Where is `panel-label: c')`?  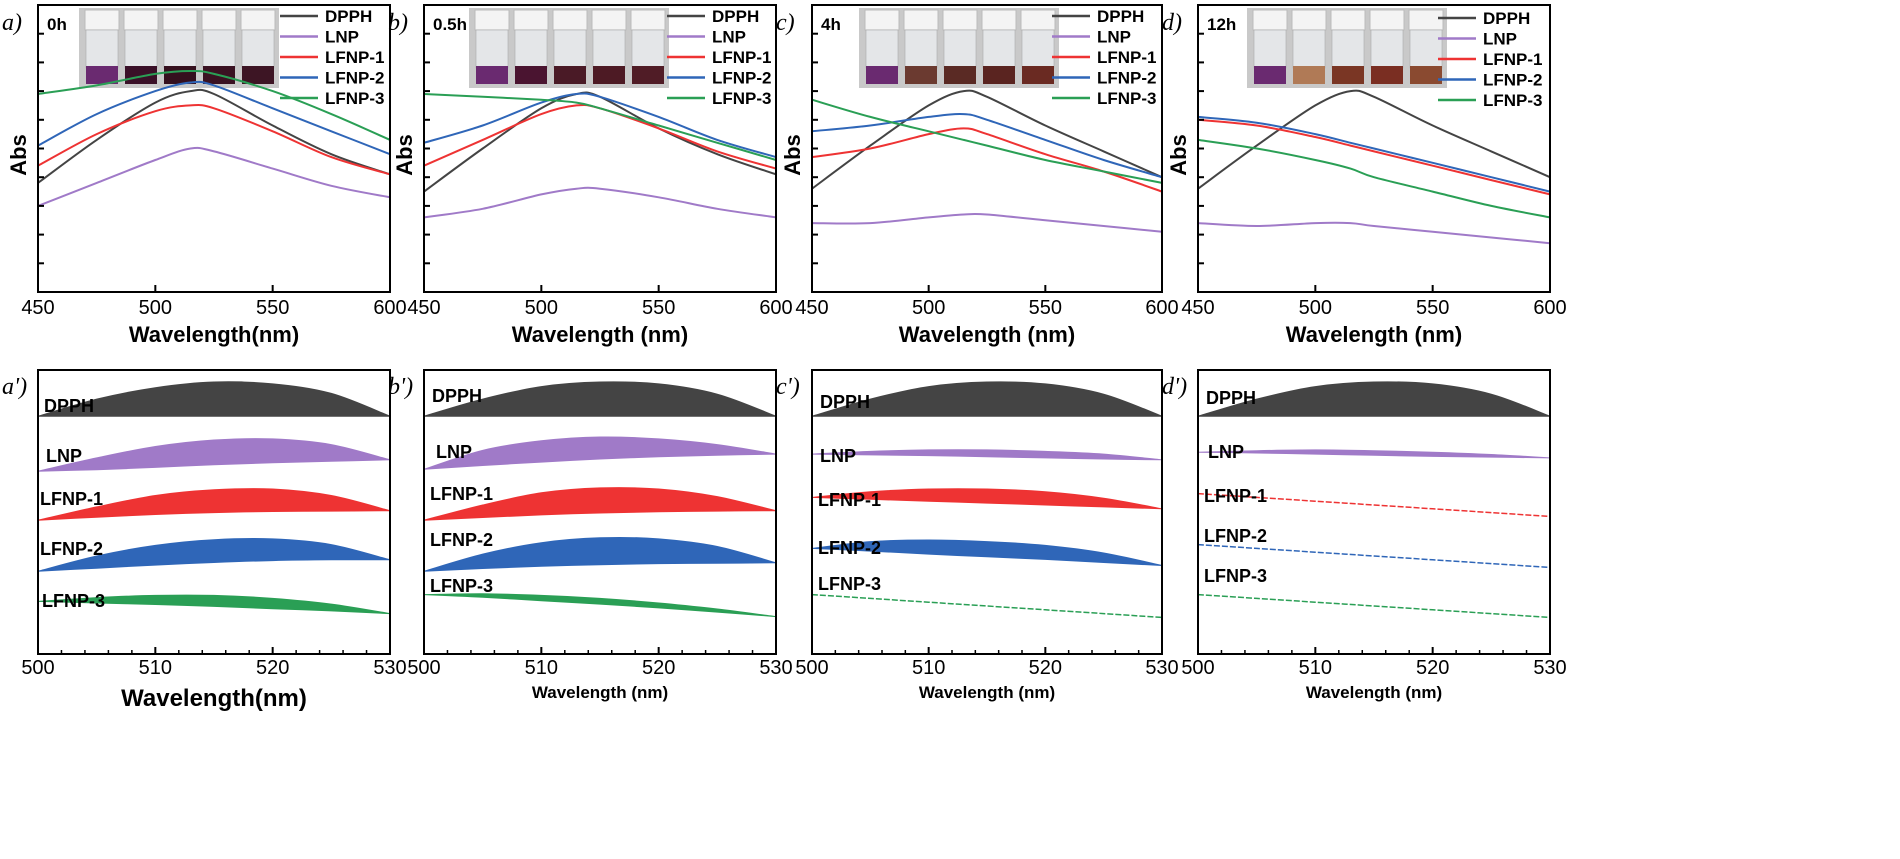
panel-label: c') is located at coordinates (788, 387).